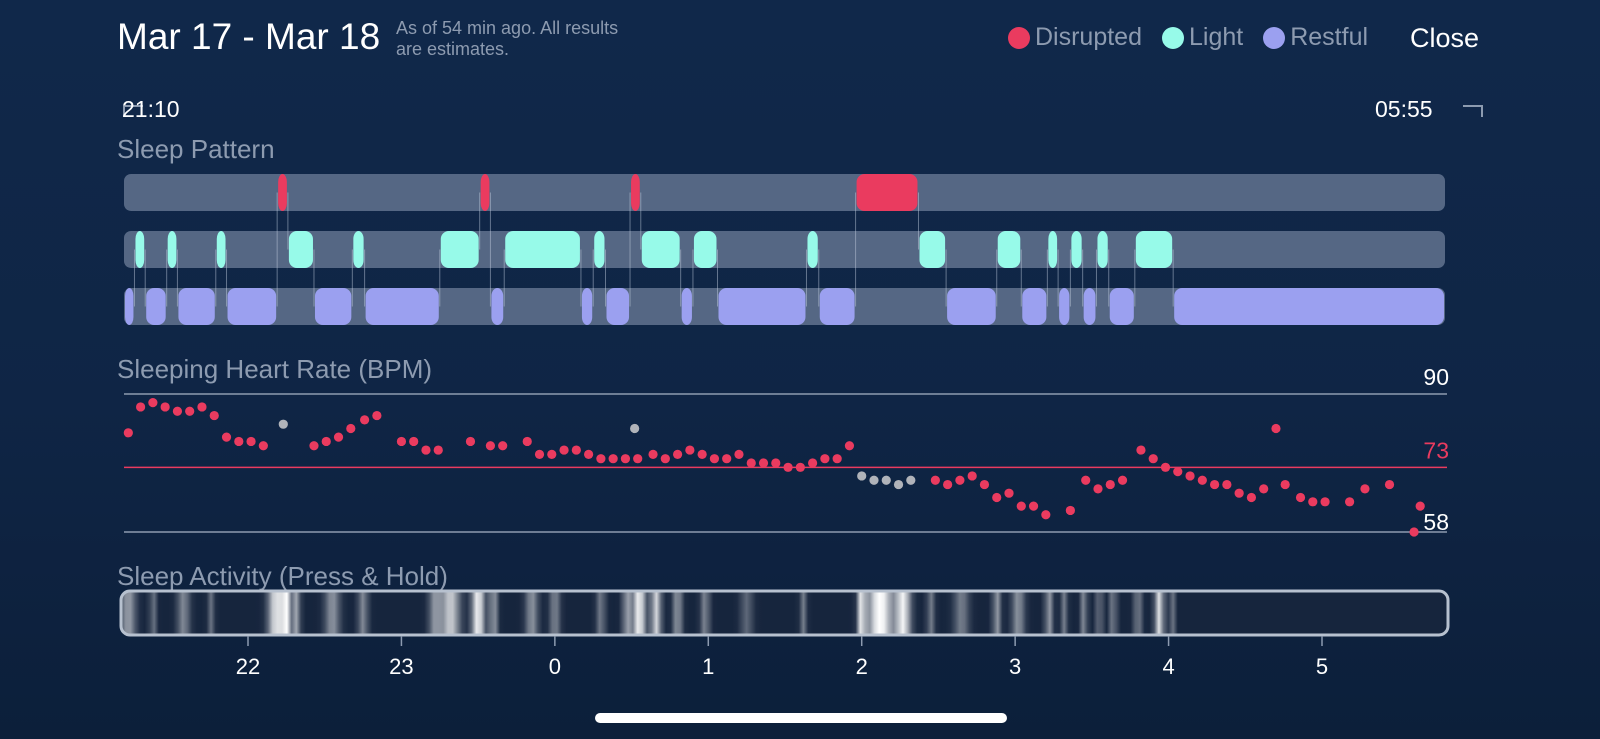 The height and width of the screenshot is (739, 1600). I want to click on close-button: Close, so click(1445, 38).